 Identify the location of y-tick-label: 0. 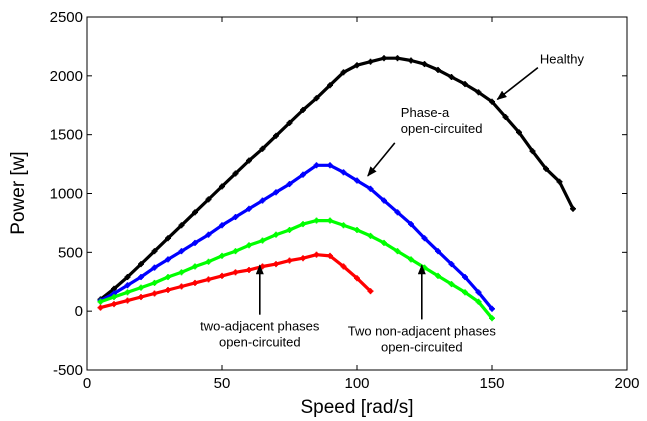
(79, 311).